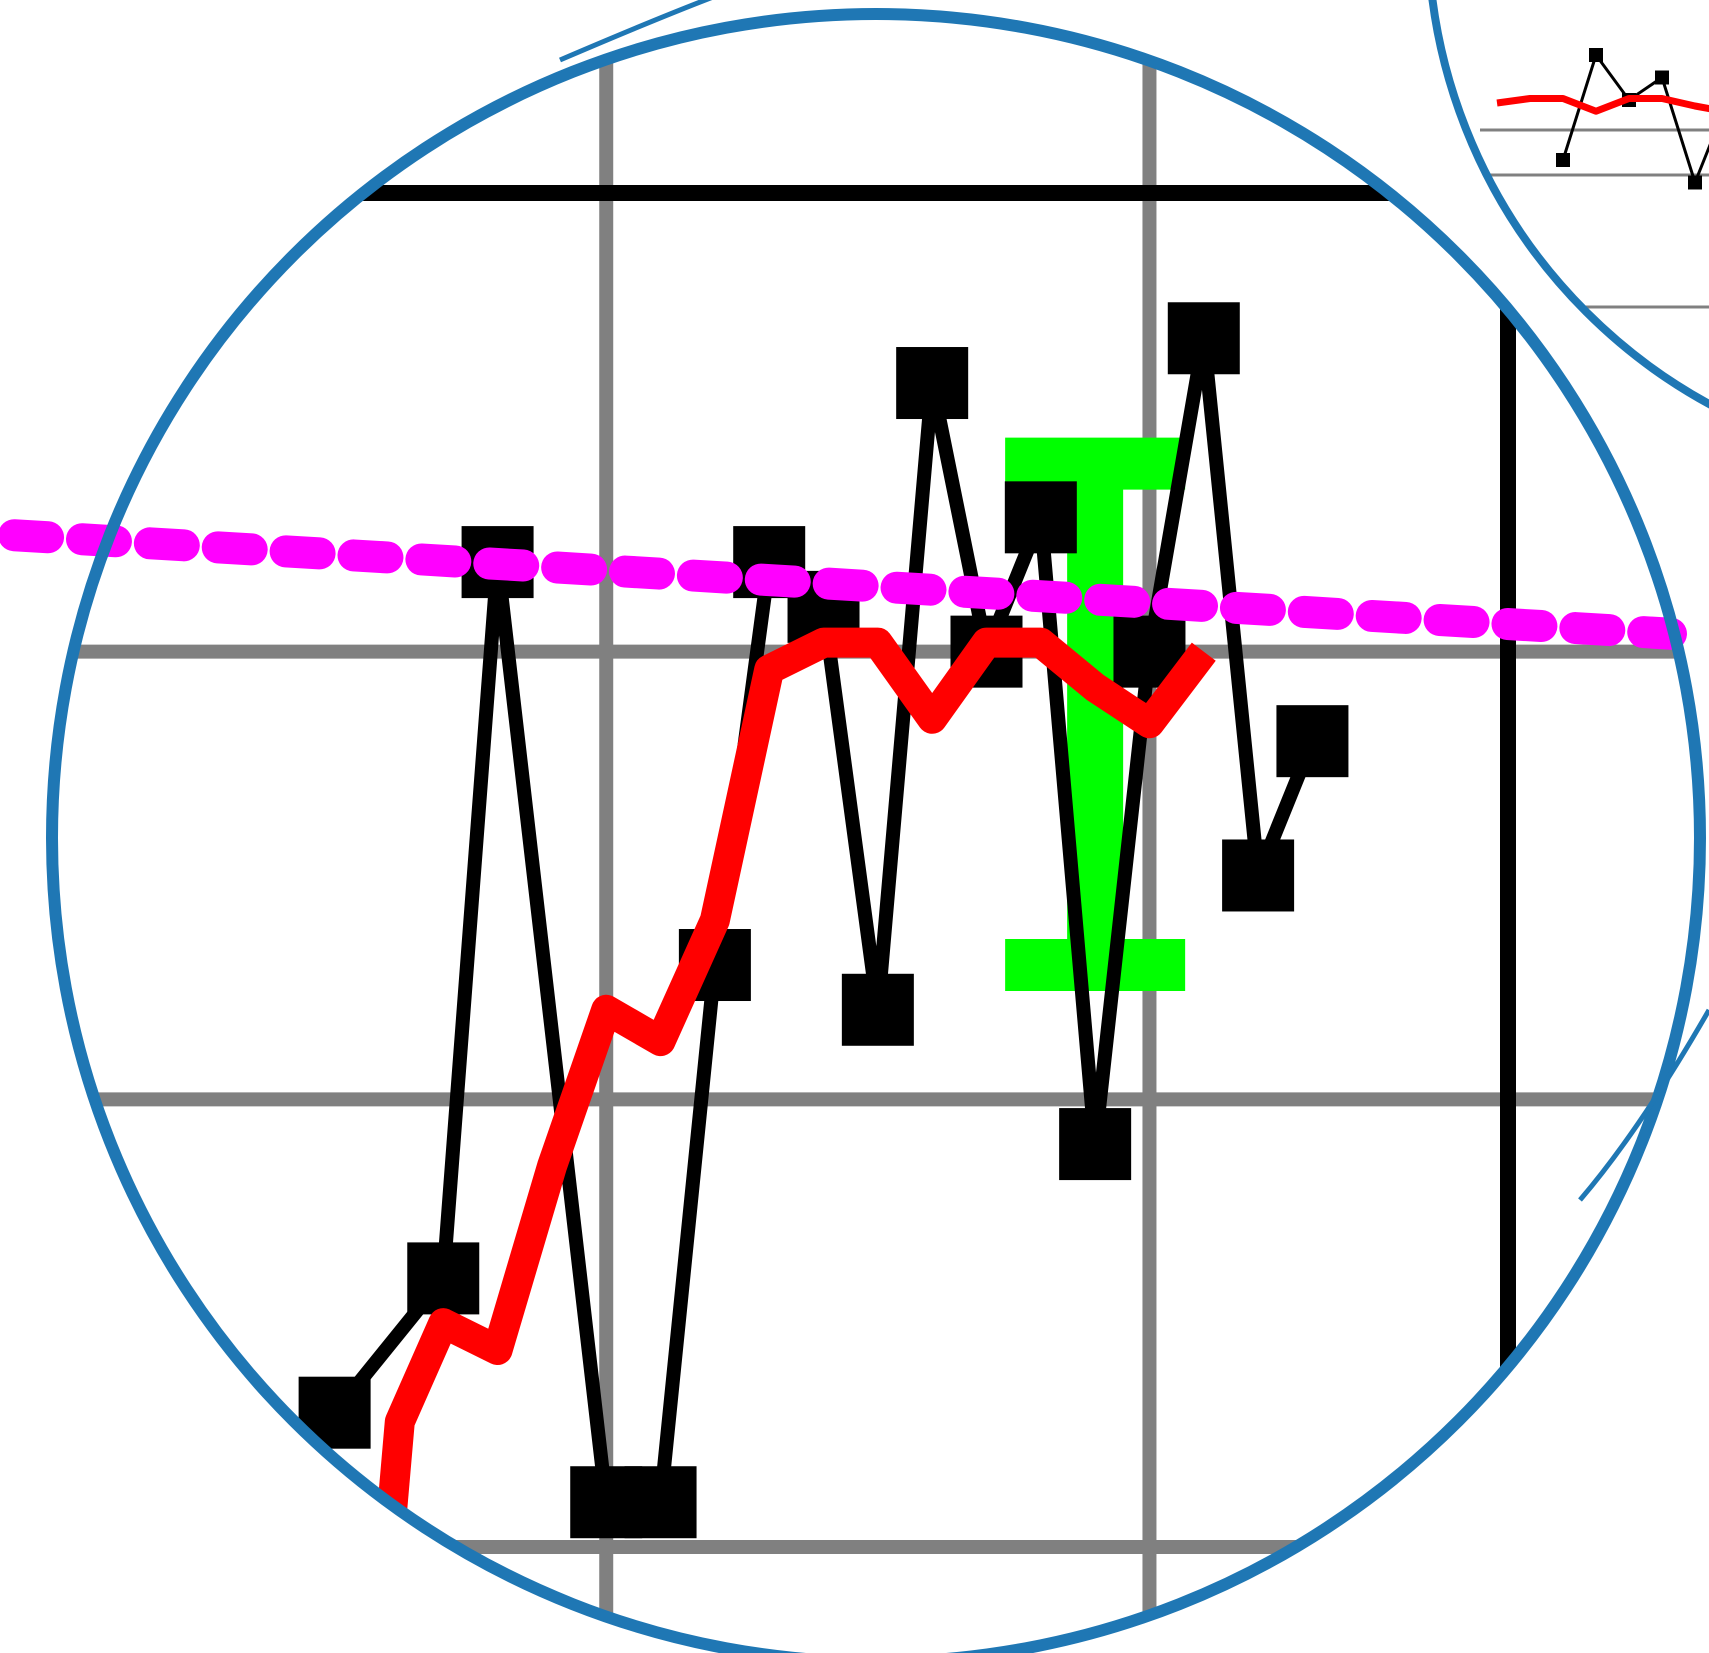 This screenshot has height=1653, width=1709. I want to click on trend-dashed-line, so click(843, 584).